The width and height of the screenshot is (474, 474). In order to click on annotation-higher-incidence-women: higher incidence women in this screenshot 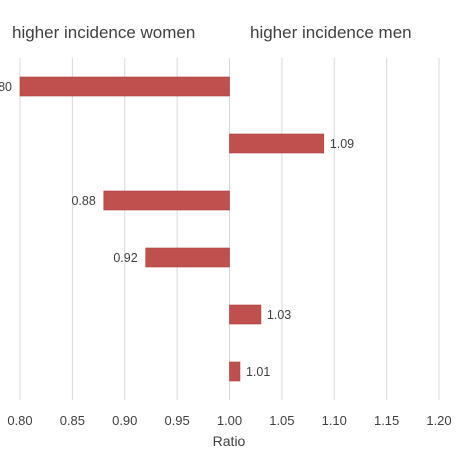, I will do `click(103, 32)`.